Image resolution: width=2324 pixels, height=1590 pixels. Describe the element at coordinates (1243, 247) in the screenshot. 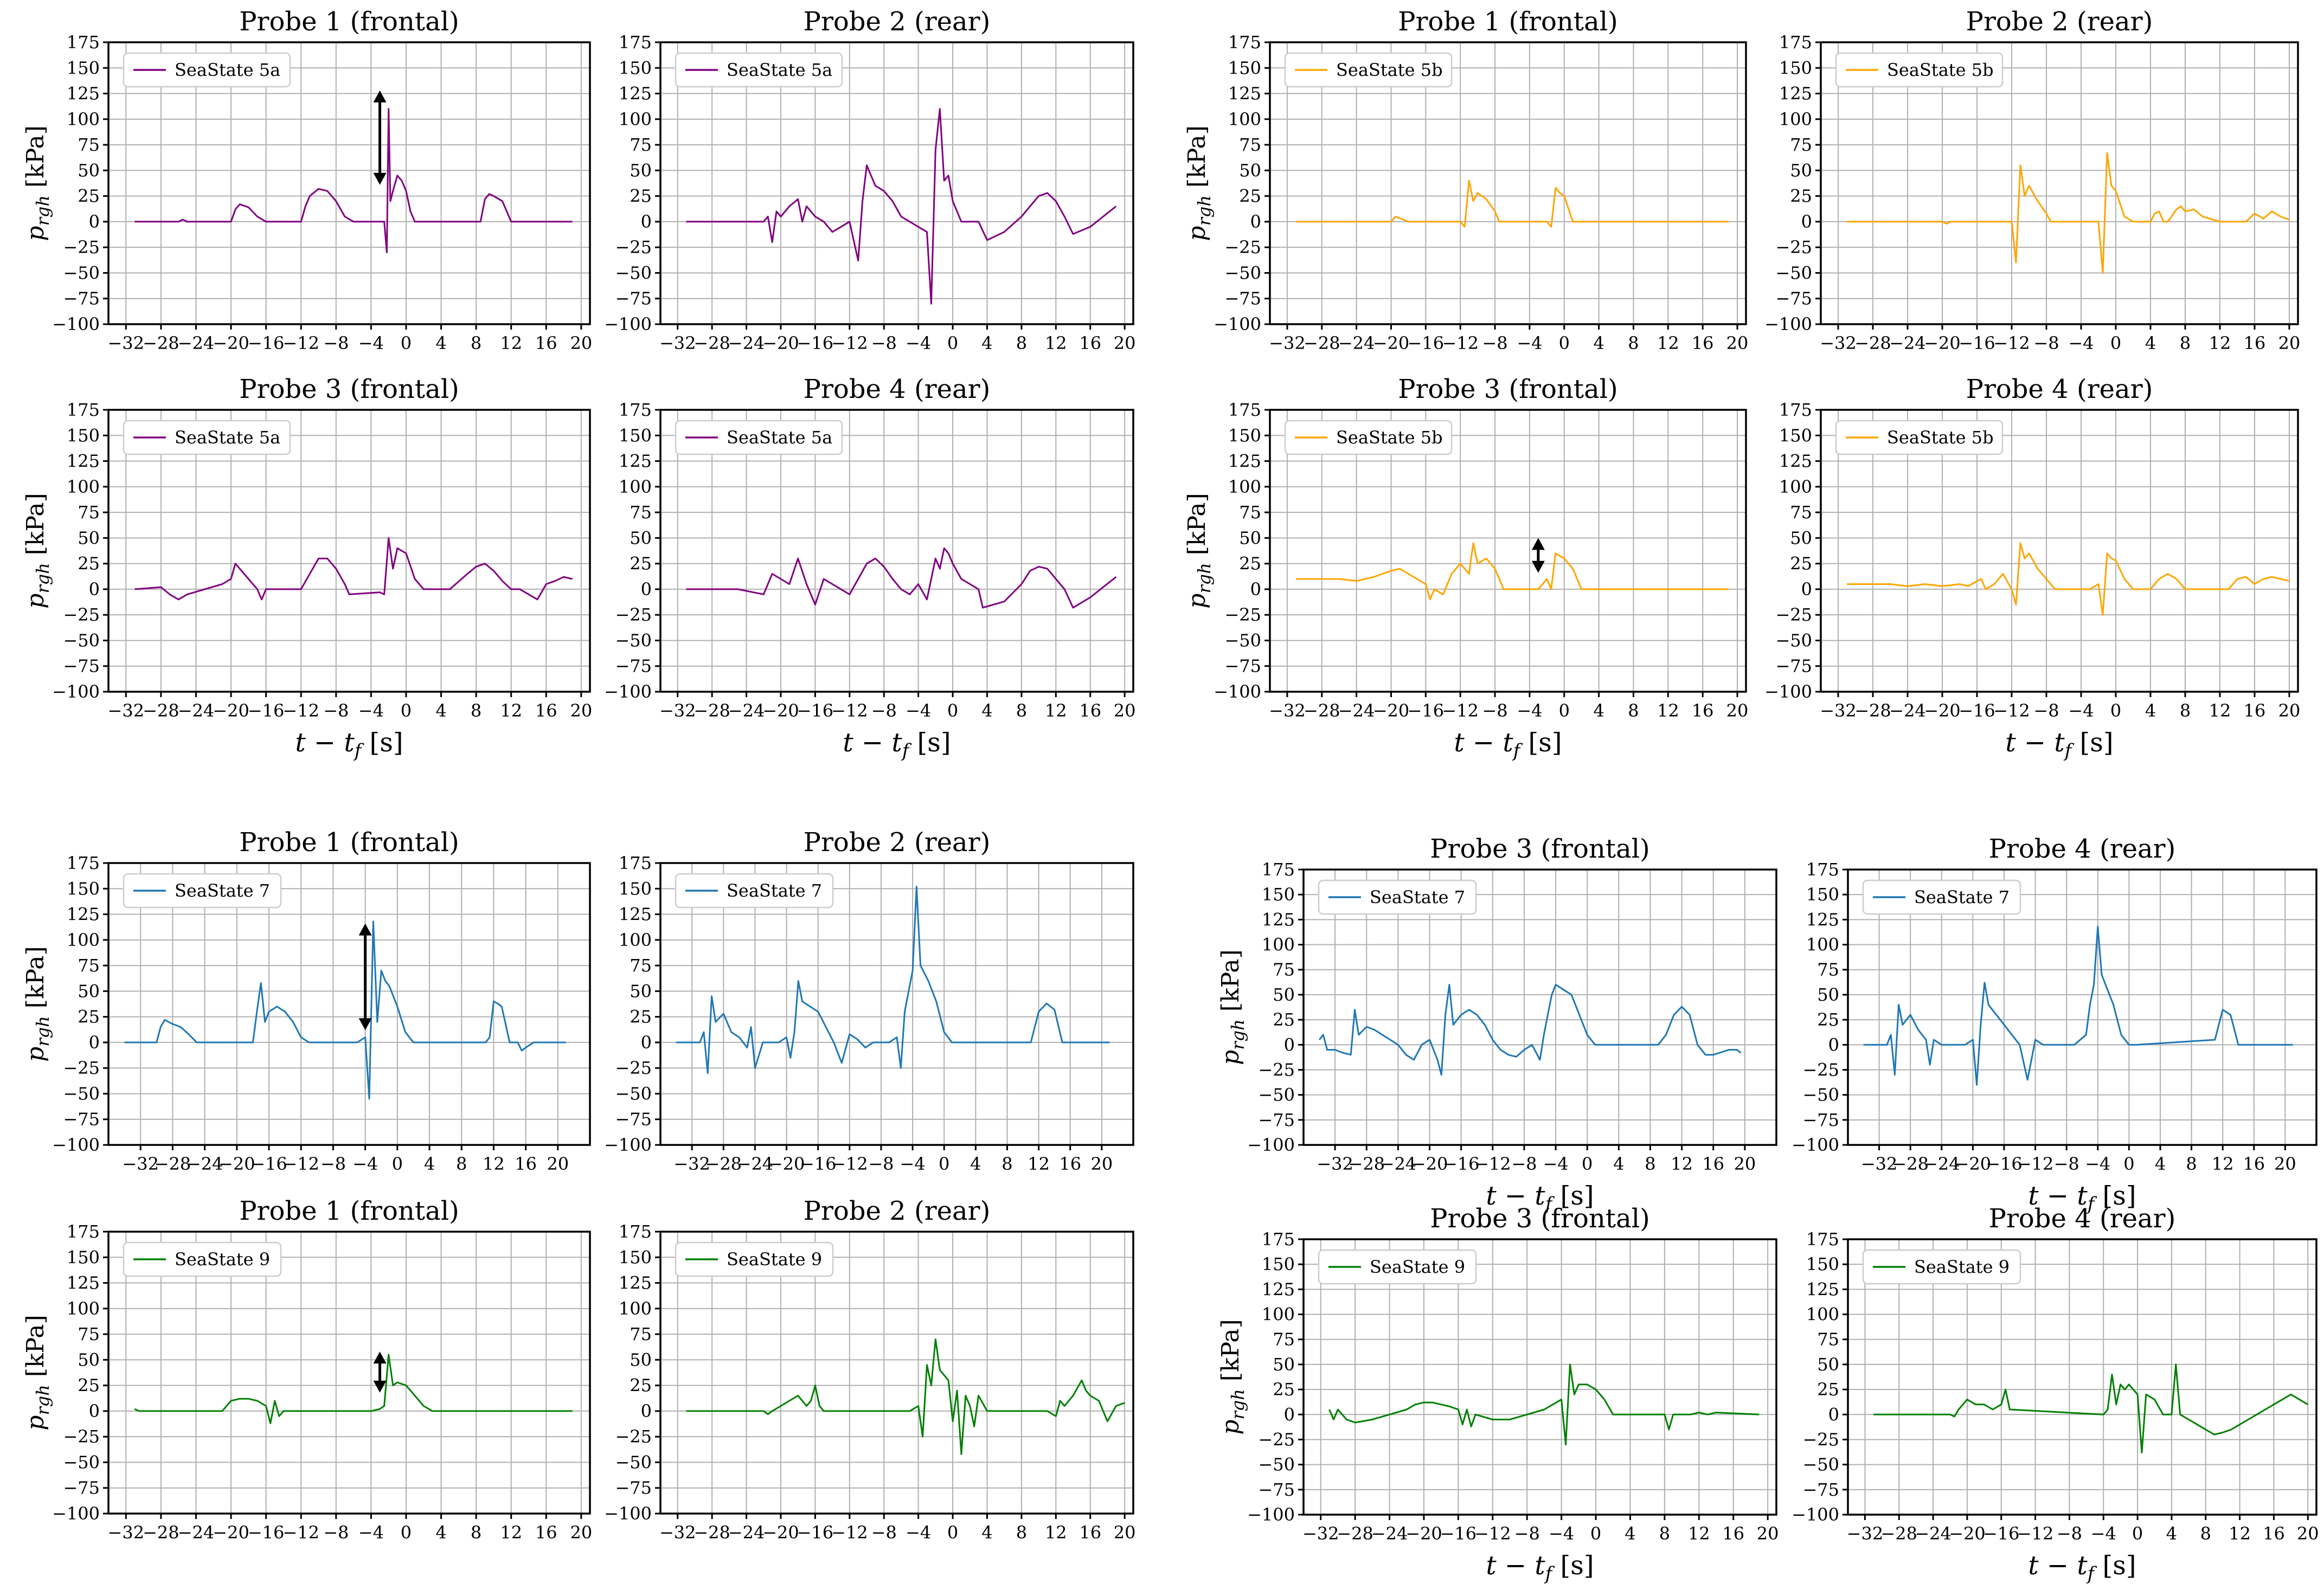

I see `y-tick-label: −25` at that location.